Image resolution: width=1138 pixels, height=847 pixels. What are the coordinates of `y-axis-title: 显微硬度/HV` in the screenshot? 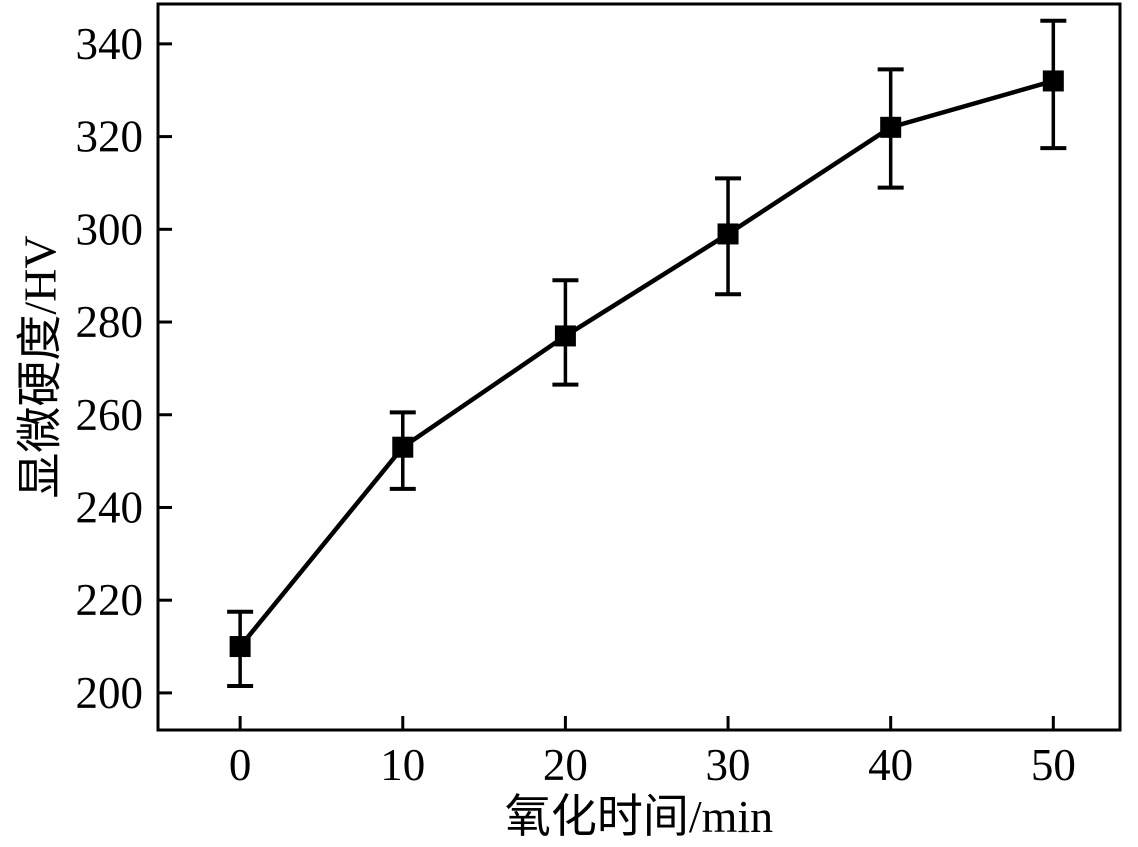 It's located at (40, 367).